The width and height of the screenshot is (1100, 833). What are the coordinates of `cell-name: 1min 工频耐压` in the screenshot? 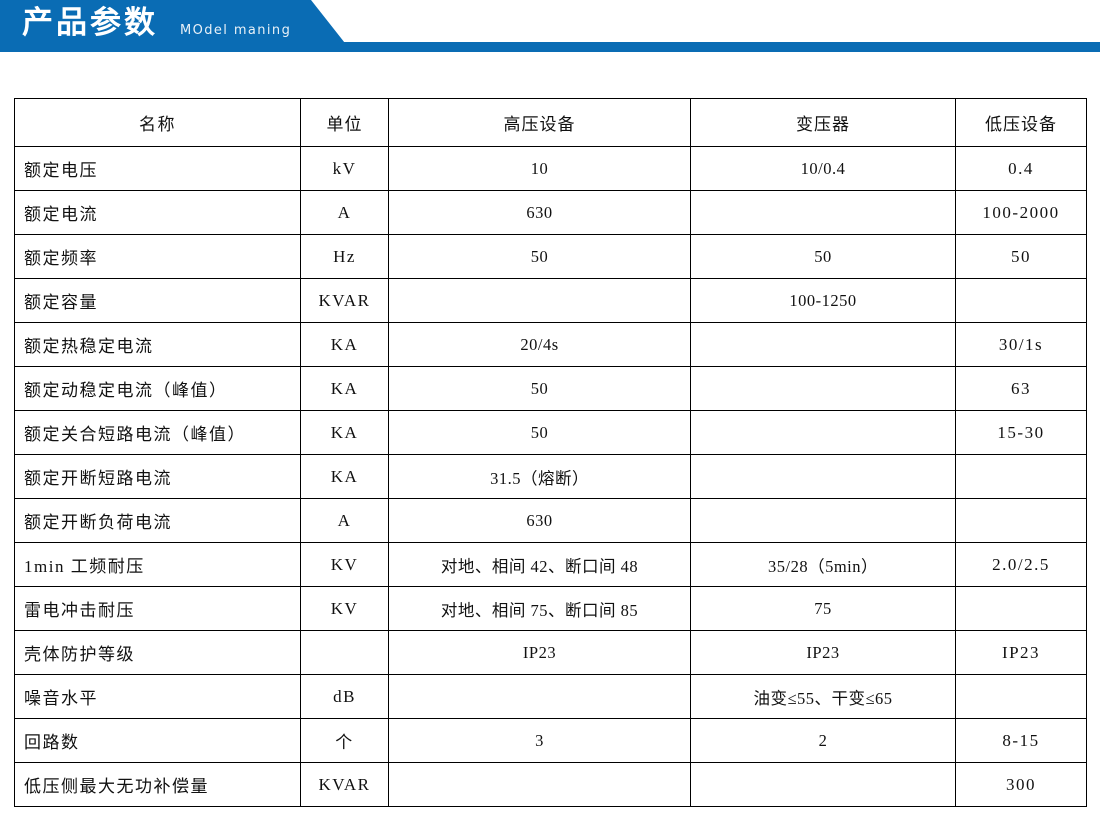 It's located at (157, 564).